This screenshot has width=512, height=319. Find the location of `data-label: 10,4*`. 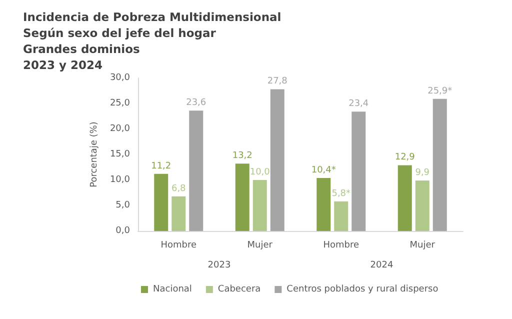

data-label: 10,4* is located at coordinates (323, 170).